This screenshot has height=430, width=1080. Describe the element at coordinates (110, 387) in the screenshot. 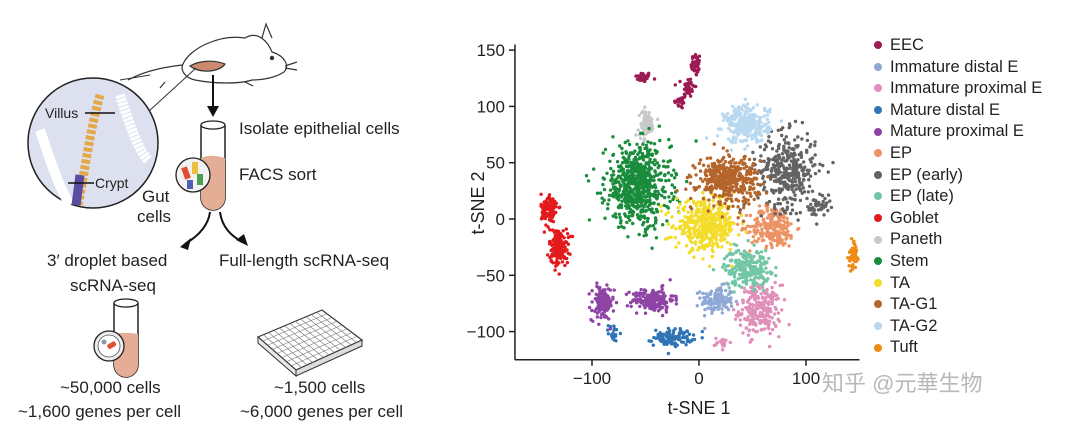

I see `droplet-cells: ~50,000 cells` at that location.